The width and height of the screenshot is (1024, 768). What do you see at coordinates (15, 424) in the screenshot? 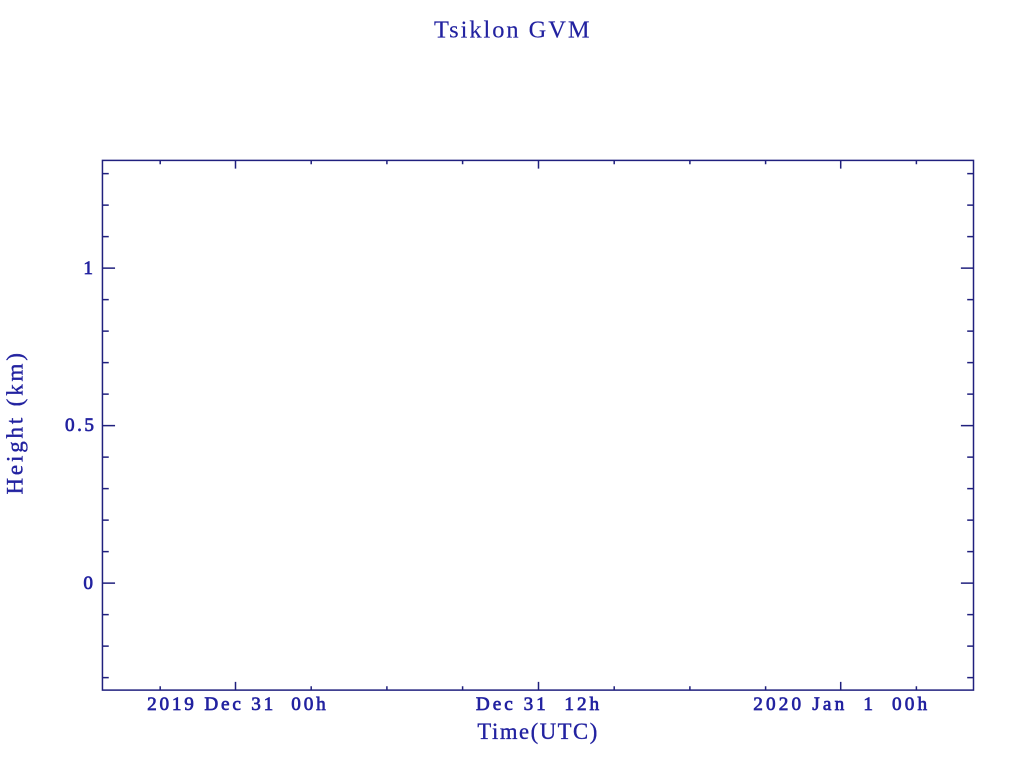
I see `svg-text: Height (km)` at bounding box center [15, 424].